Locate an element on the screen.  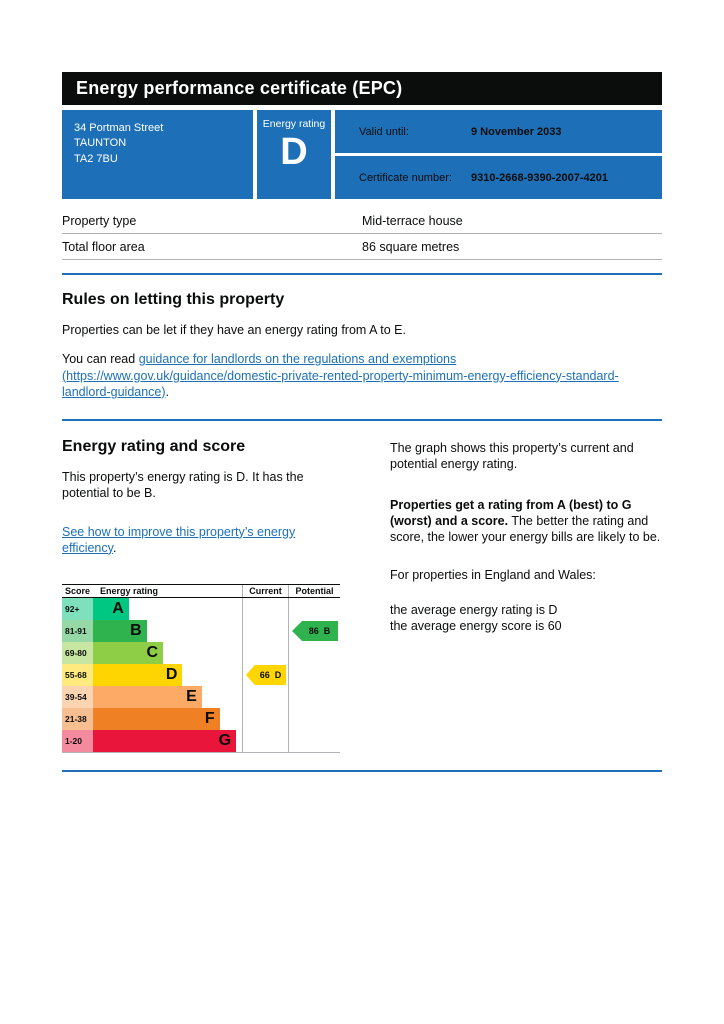
band-score-range: 39-54 is located at coordinates (77, 697).